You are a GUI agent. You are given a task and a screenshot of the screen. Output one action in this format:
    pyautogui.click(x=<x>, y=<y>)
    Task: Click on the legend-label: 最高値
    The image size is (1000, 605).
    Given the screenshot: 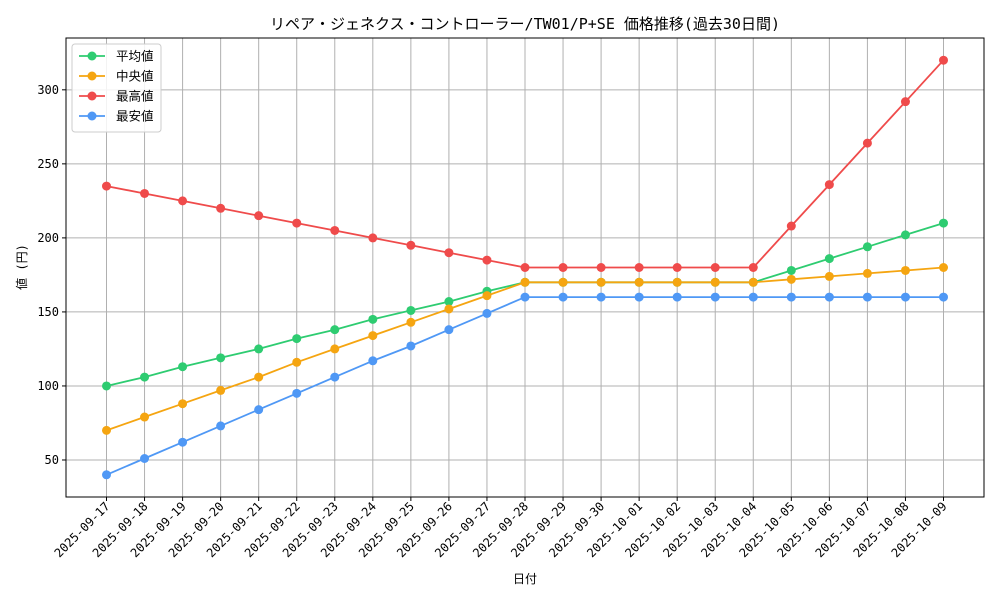 What is the action you would take?
    pyautogui.click(x=135, y=96)
    